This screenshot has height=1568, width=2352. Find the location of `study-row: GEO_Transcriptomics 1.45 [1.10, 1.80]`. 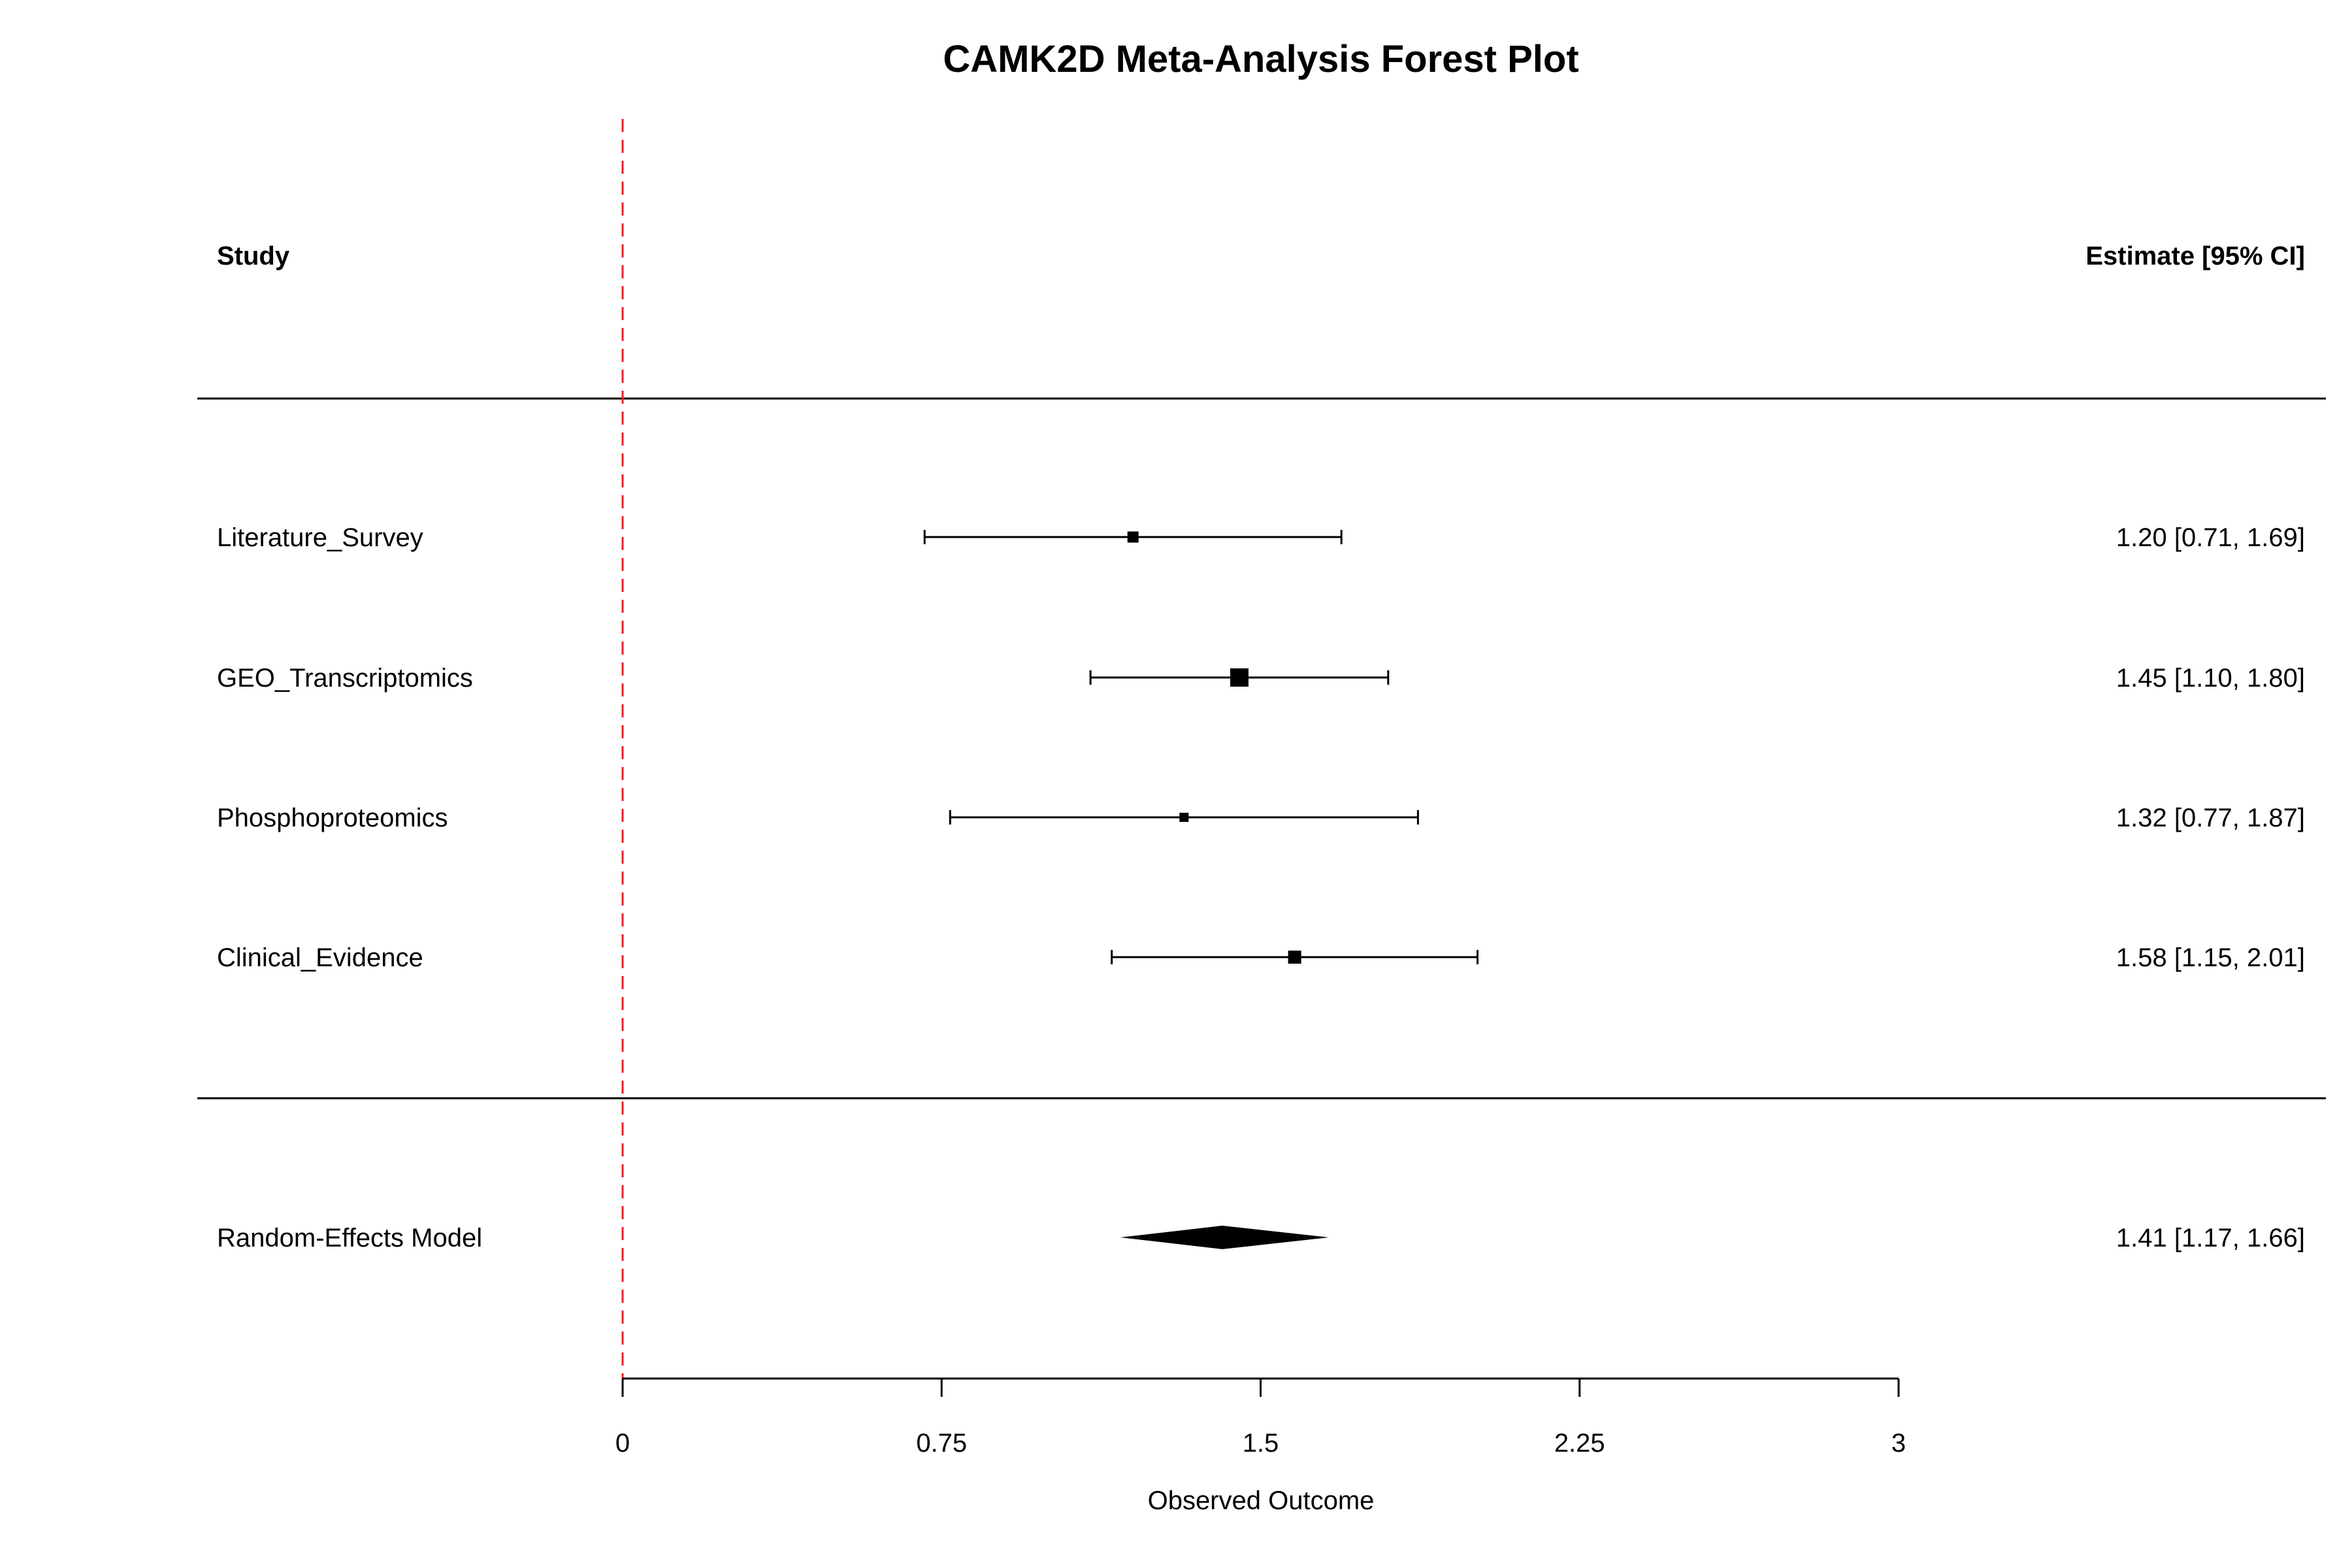

study-row: GEO_Transcriptomics 1.45 [1.10, 1.80] is located at coordinates (1261, 678).